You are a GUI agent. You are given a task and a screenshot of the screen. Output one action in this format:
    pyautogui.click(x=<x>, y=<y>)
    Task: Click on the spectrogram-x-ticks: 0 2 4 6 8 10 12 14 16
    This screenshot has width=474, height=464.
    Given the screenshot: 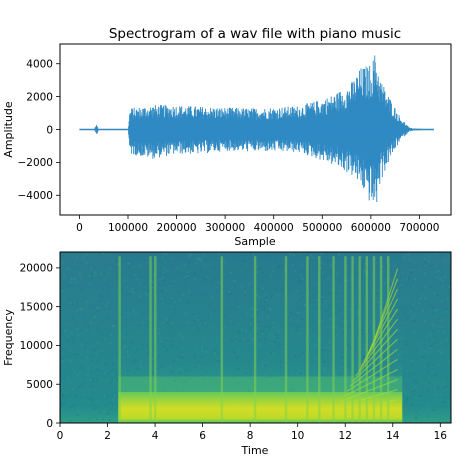 What is the action you would take?
    pyautogui.click(x=252, y=432)
    